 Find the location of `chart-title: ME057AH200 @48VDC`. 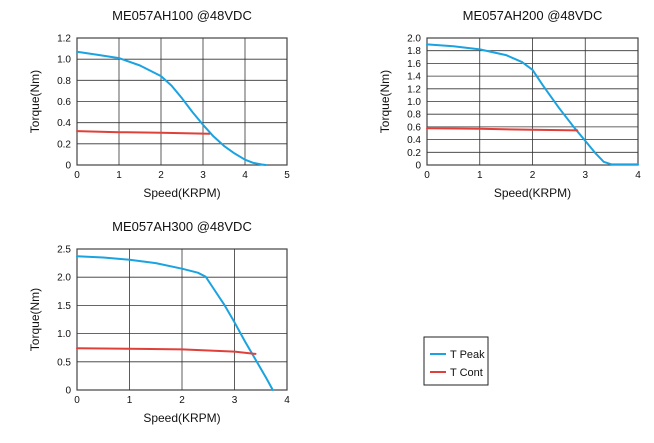

chart-title: ME057AH200 @48VDC is located at coordinates (533, 15).